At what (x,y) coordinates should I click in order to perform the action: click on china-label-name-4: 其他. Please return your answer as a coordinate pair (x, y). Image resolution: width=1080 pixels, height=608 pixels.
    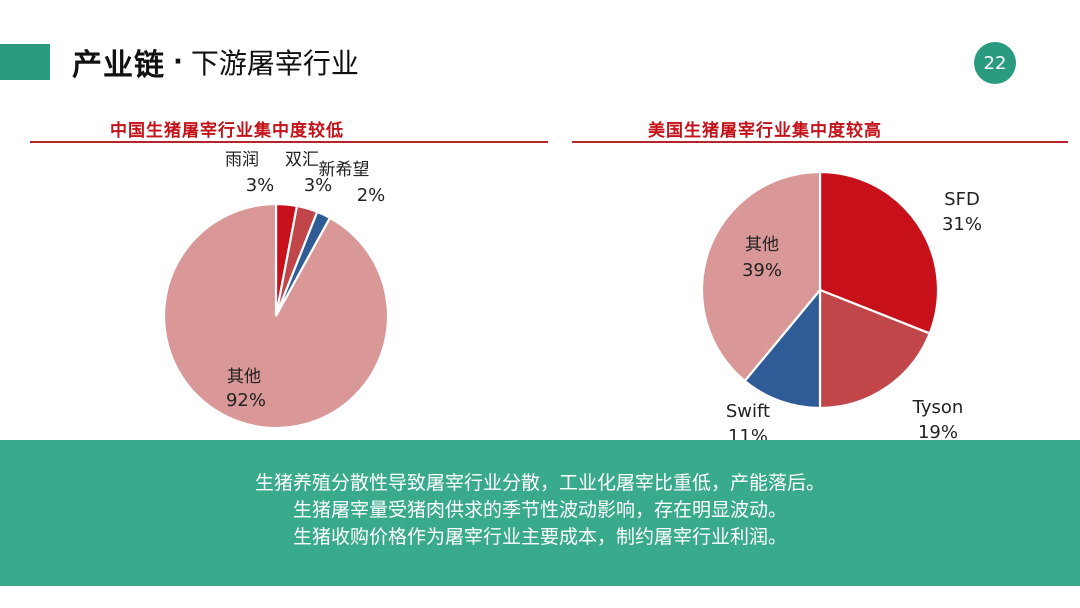
    Looking at the image, I should click on (244, 377).